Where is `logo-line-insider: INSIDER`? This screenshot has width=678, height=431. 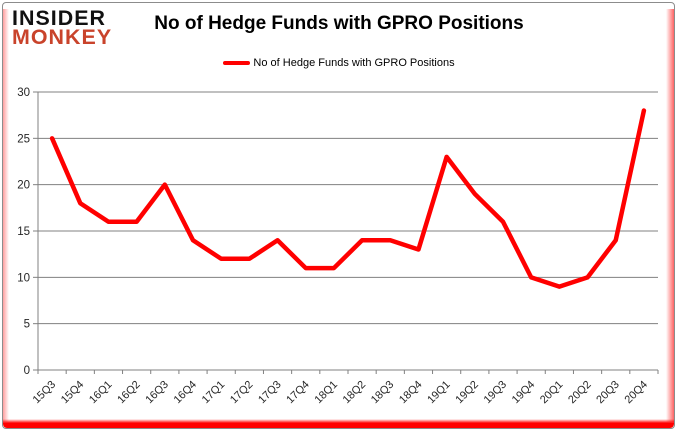
logo-line-insider: INSIDER is located at coordinates (59, 18).